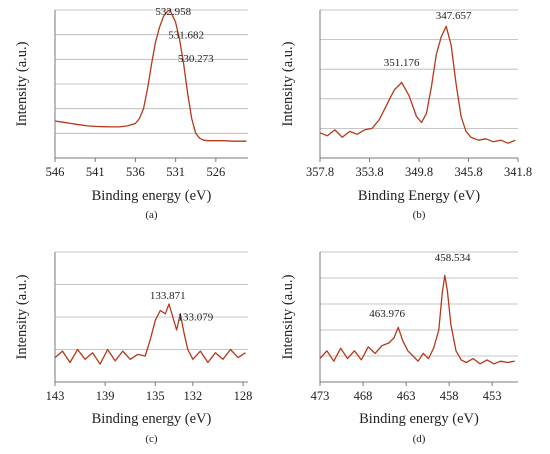 This screenshot has height=454, width=550. I want to click on x-tick-label: 468, so click(363, 396).